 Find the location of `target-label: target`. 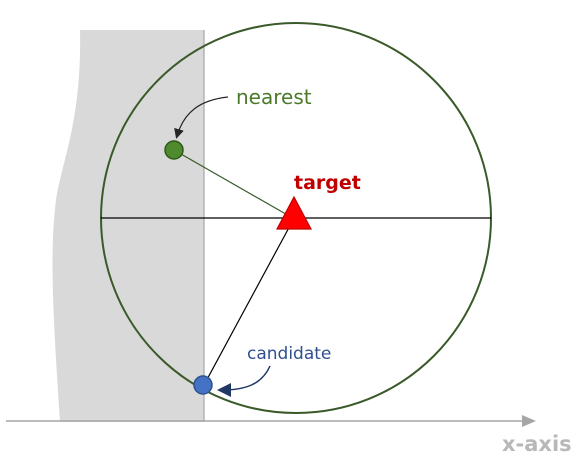

target-label: target is located at coordinates (327, 183).